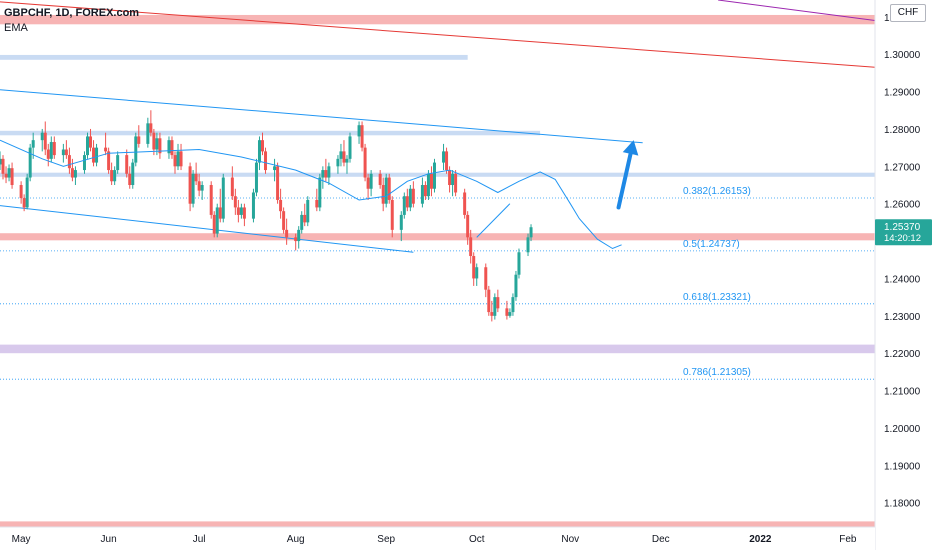  Describe the element at coordinates (717, 297) in the screenshot. I see `fib-label-2: 0.618(1.23321)` at that location.